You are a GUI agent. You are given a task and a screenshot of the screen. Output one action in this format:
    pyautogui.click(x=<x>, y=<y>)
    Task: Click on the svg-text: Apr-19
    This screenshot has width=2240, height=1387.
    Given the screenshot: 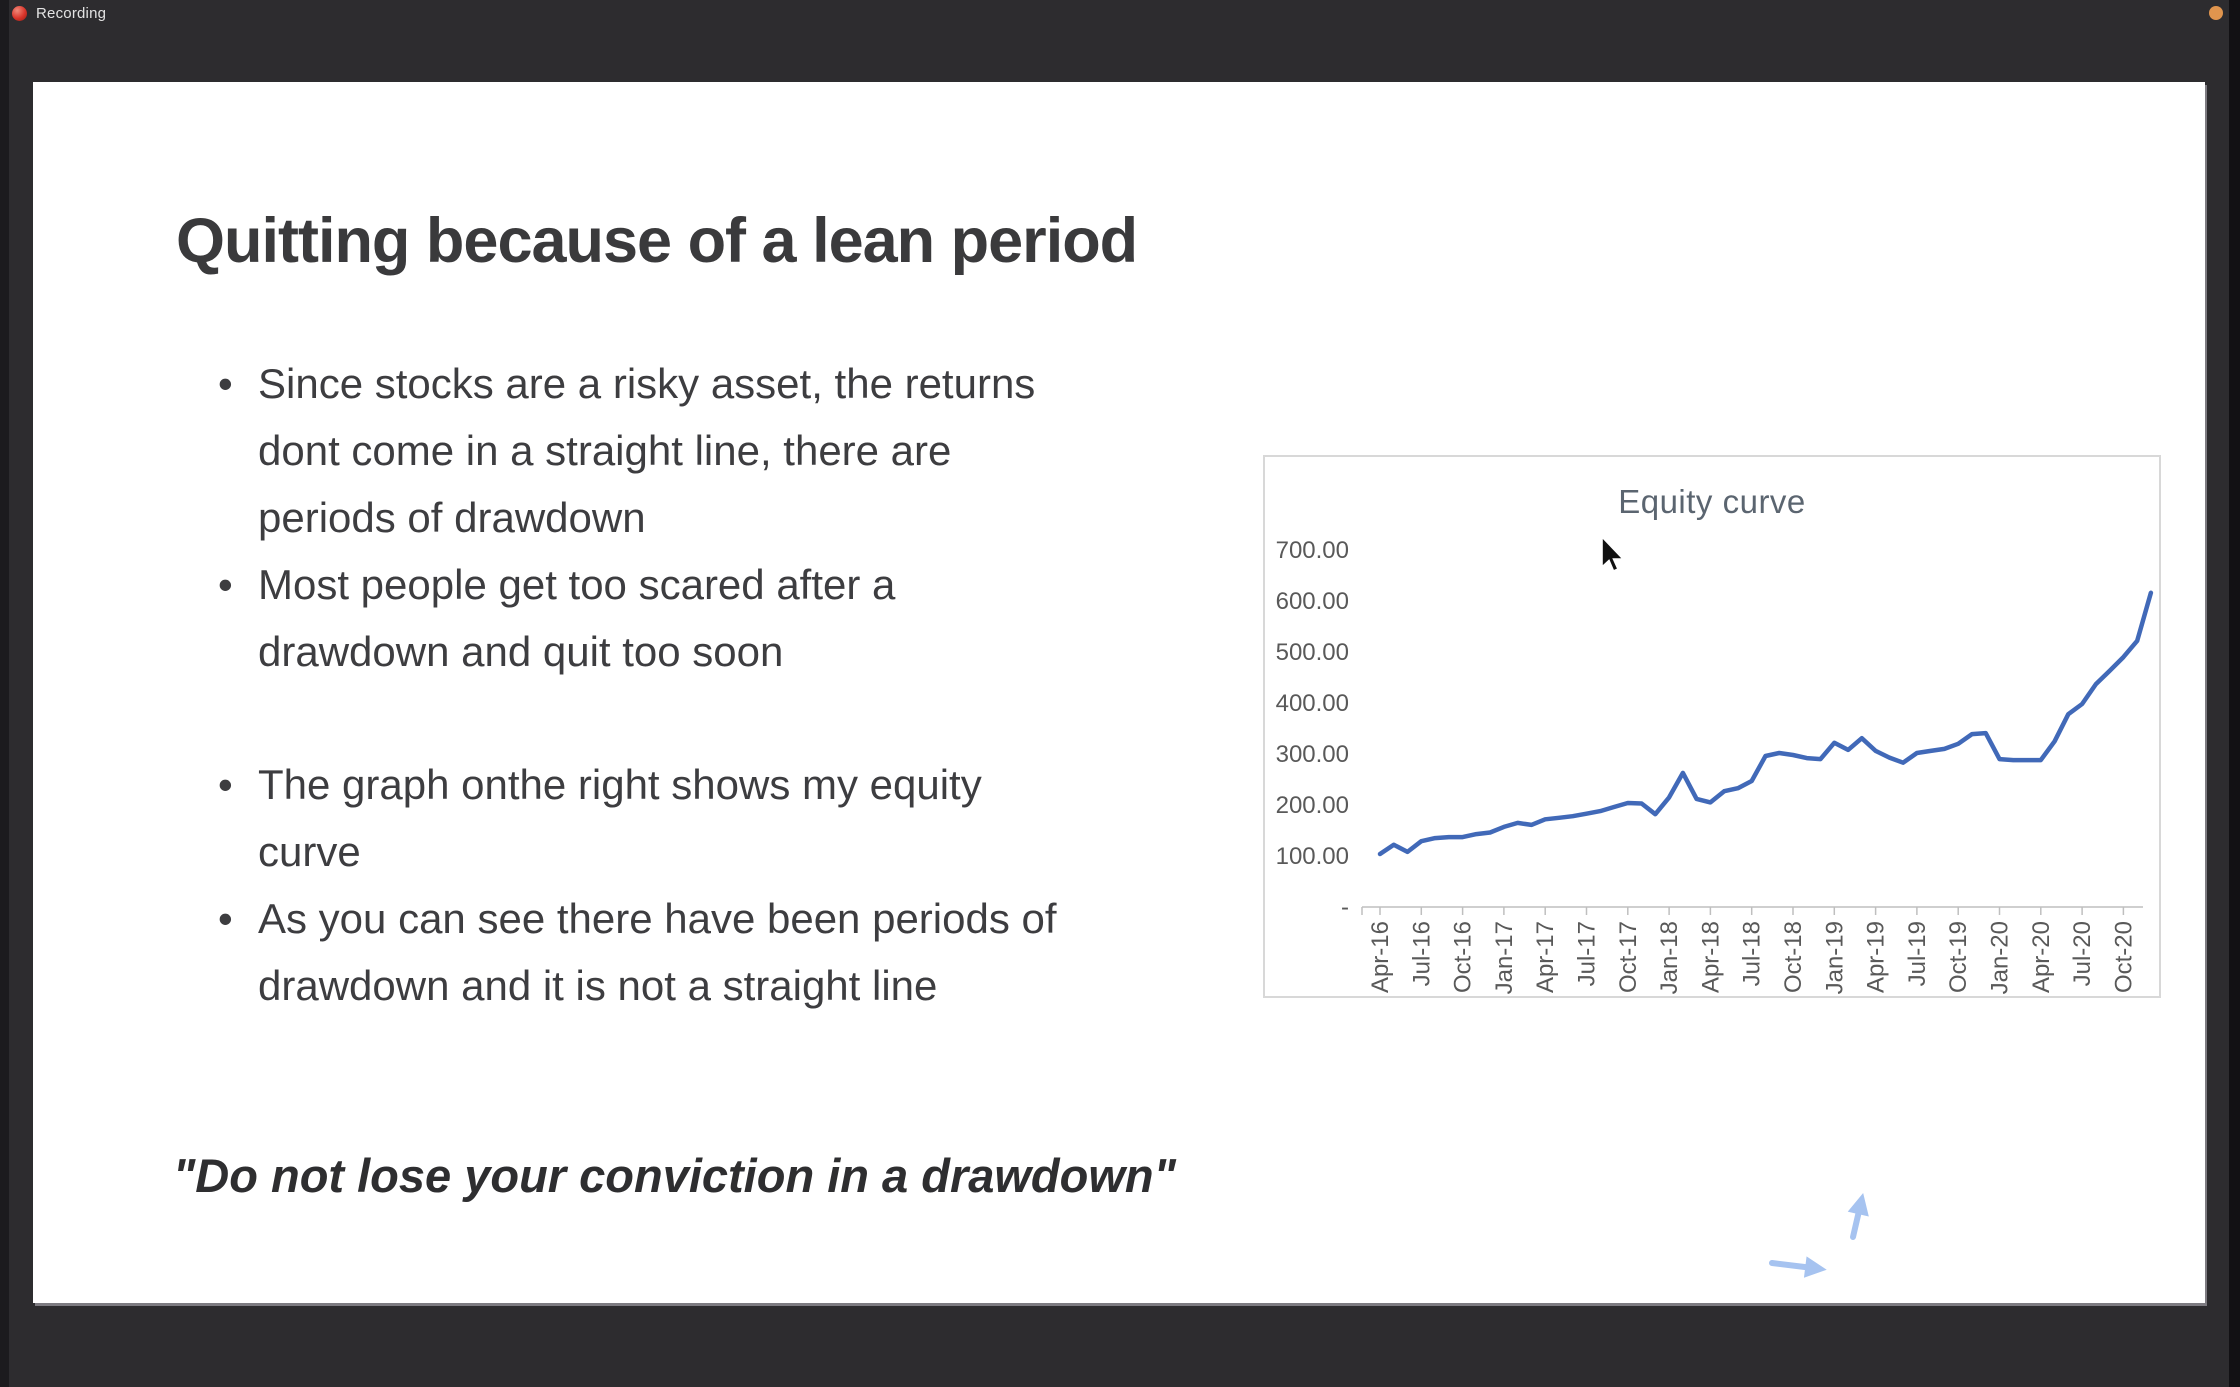 What is the action you would take?
    pyautogui.click(x=1876, y=957)
    